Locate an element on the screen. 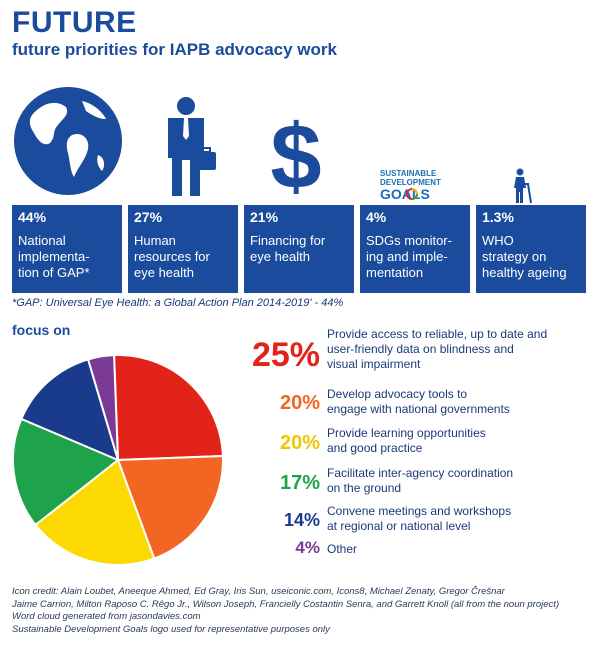 The image size is (600, 663). card-percent: 27% is located at coordinates (148, 217).